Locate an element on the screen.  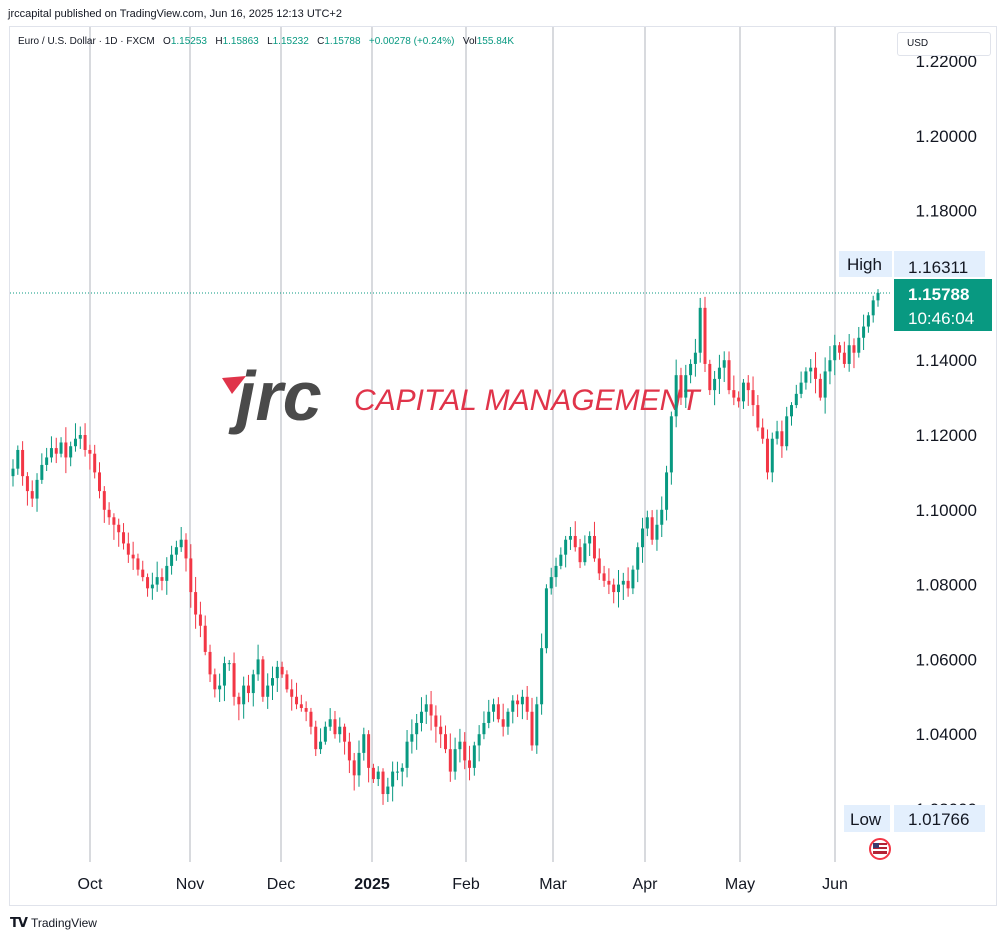
x-tick-label: Mar is located at coordinates (553, 884).